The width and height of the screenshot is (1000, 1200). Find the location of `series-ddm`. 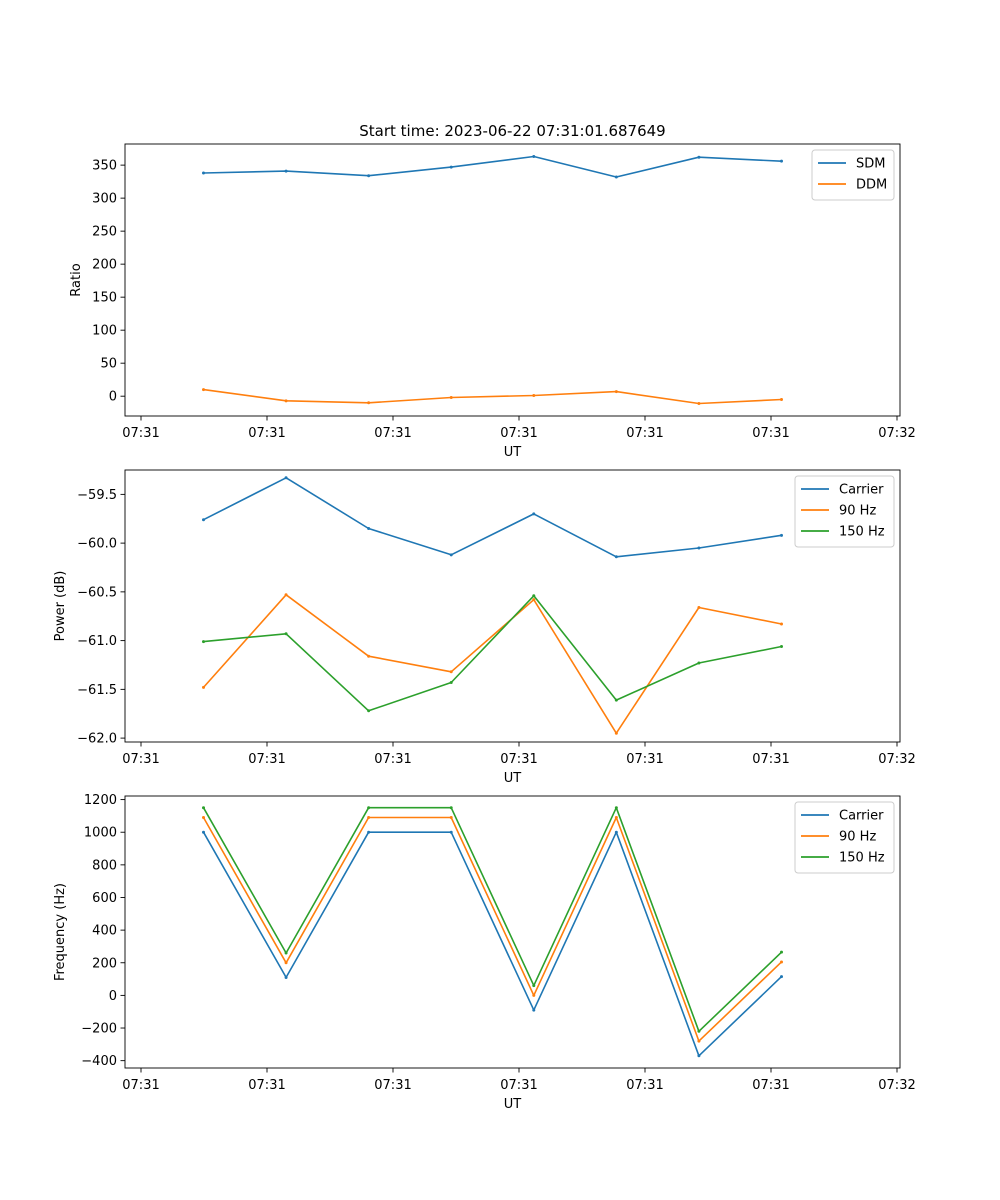

series-ddm is located at coordinates (492, 396).